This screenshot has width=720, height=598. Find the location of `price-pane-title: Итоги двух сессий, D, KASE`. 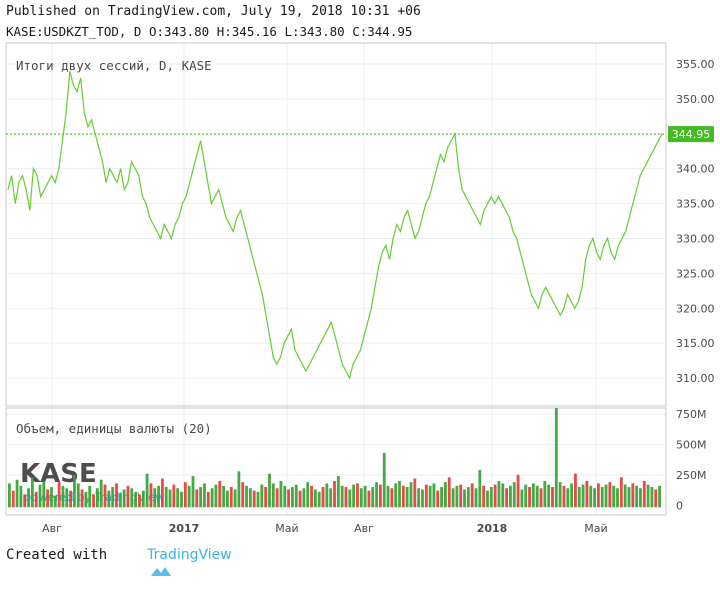

price-pane-title: Итоги двух сессий, D, KASE is located at coordinates (114, 65).